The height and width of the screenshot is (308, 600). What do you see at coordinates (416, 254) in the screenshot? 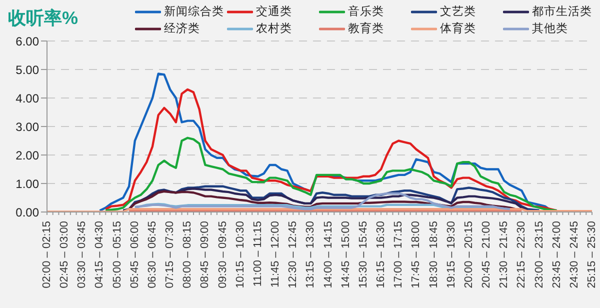
I see `x-tick-label: 17:45 – 18:00` at bounding box center [416, 254].